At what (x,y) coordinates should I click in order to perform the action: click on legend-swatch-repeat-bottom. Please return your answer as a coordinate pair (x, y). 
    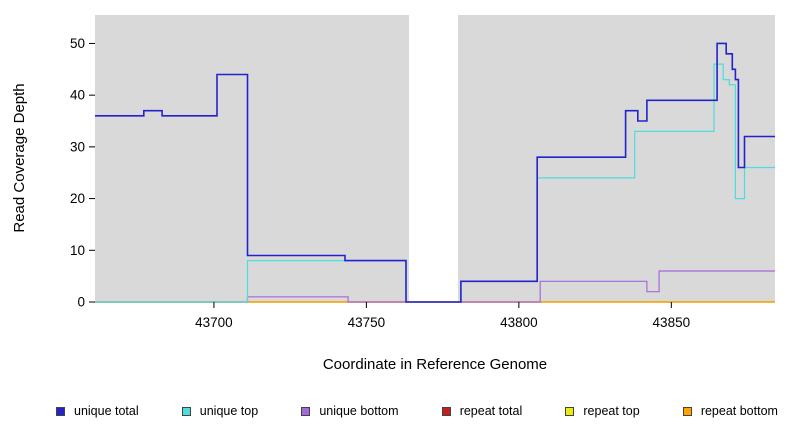
    Looking at the image, I should click on (687, 411).